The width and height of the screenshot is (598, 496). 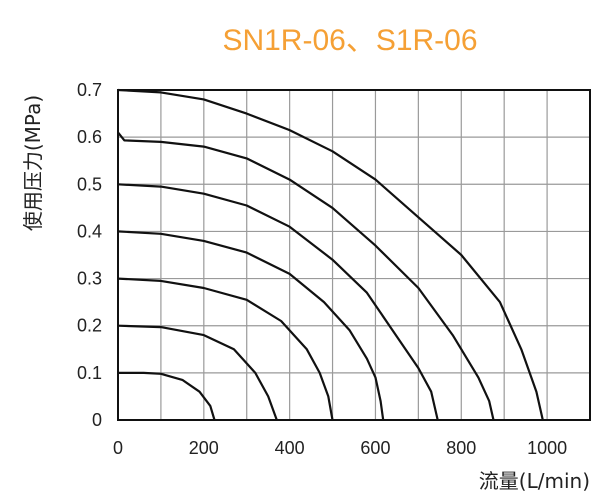 What do you see at coordinates (534, 481) in the screenshot?
I see `x-axis-label: 流量(L/min)` at bounding box center [534, 481].